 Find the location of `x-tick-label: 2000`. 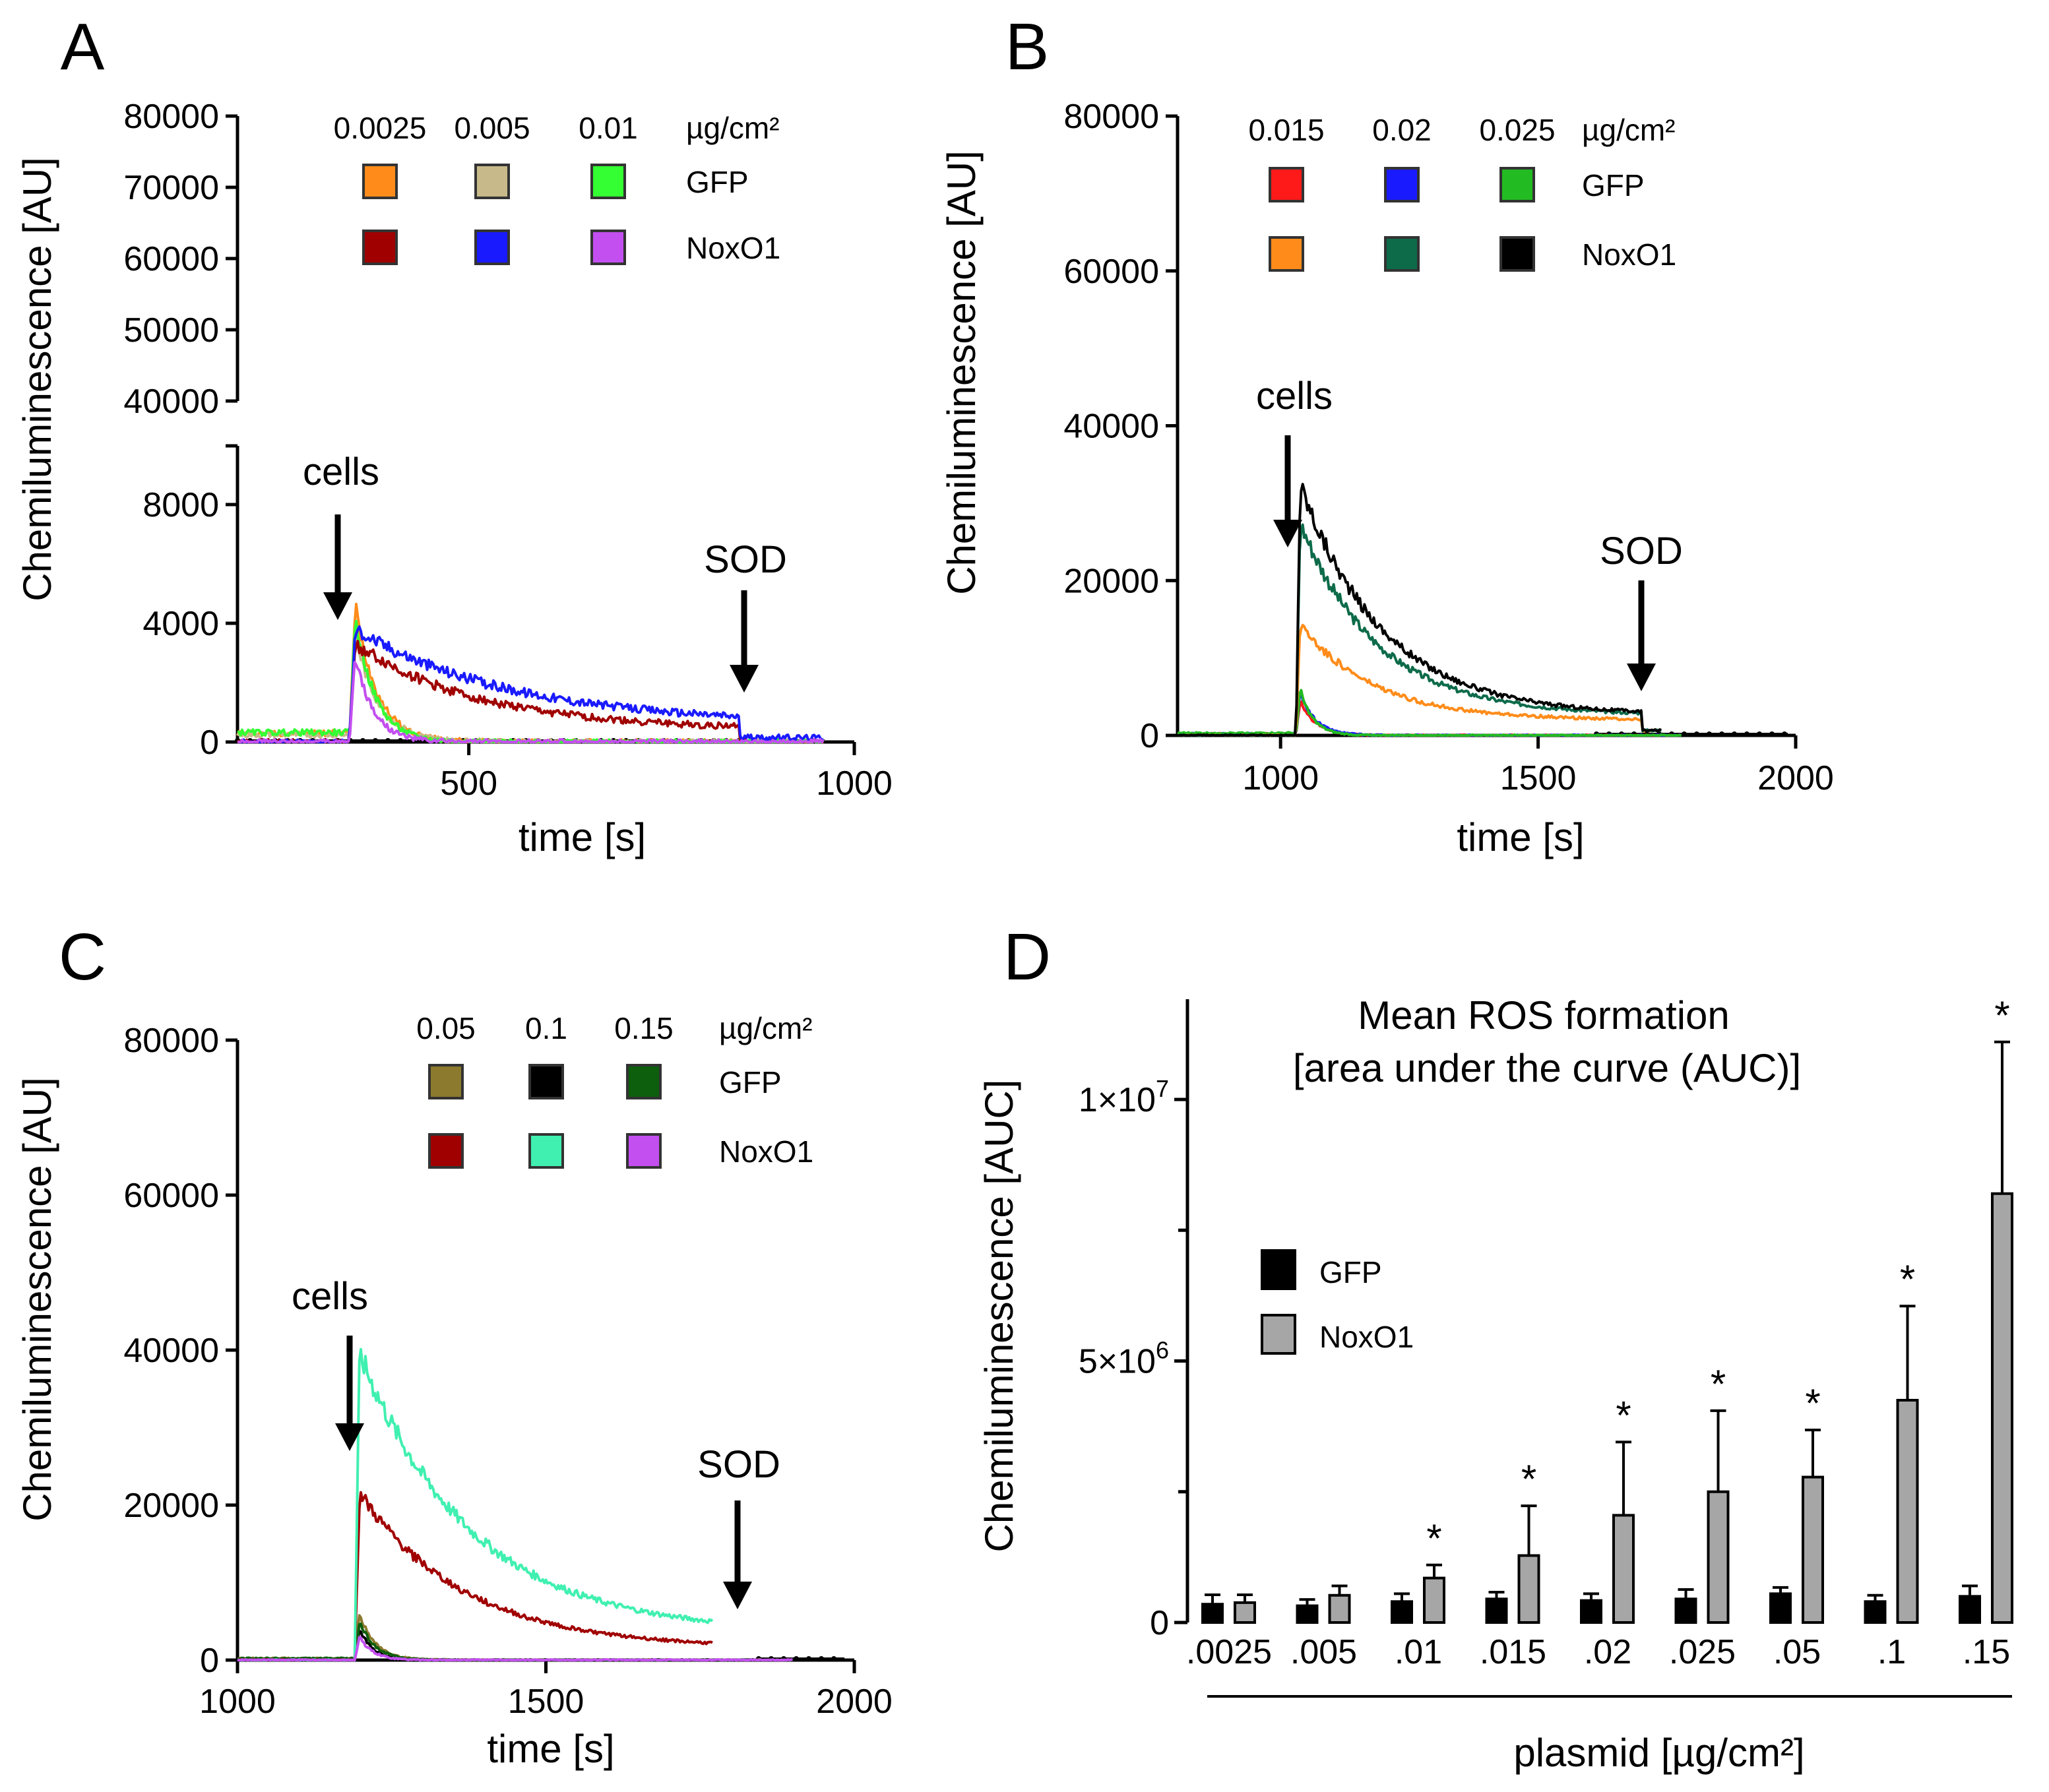

x-tick-label: 2000 is located at coordinates (1795, 778).